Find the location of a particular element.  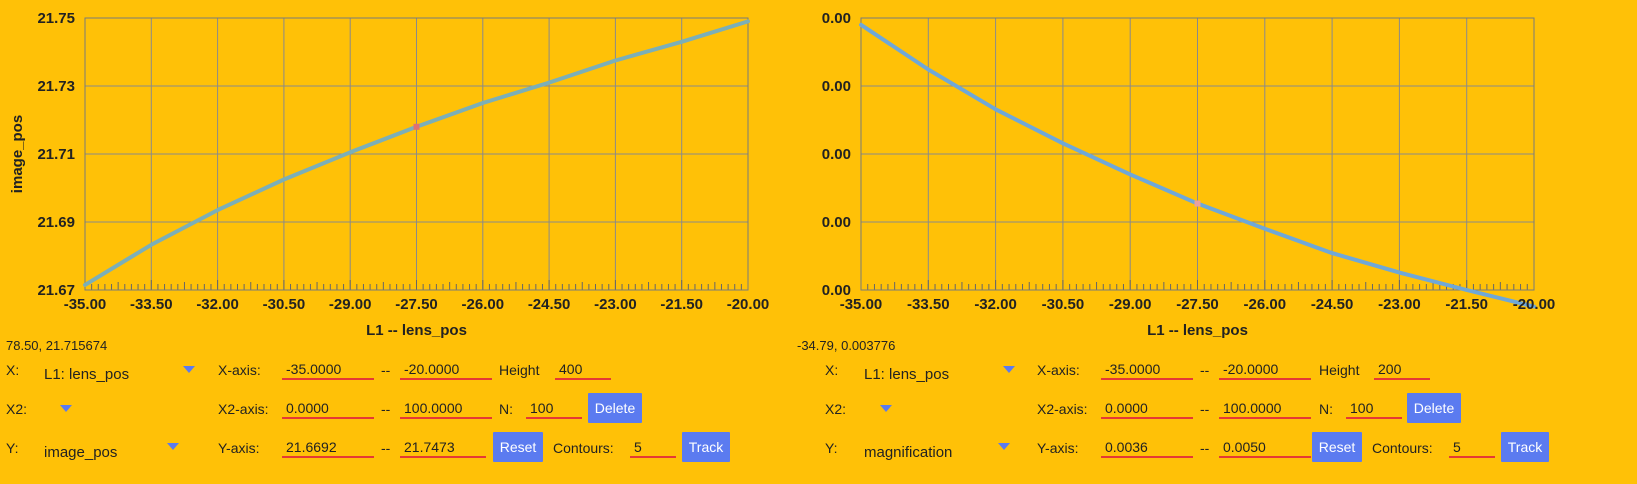

x2-label: X2: is located at coordinates (17, 409).